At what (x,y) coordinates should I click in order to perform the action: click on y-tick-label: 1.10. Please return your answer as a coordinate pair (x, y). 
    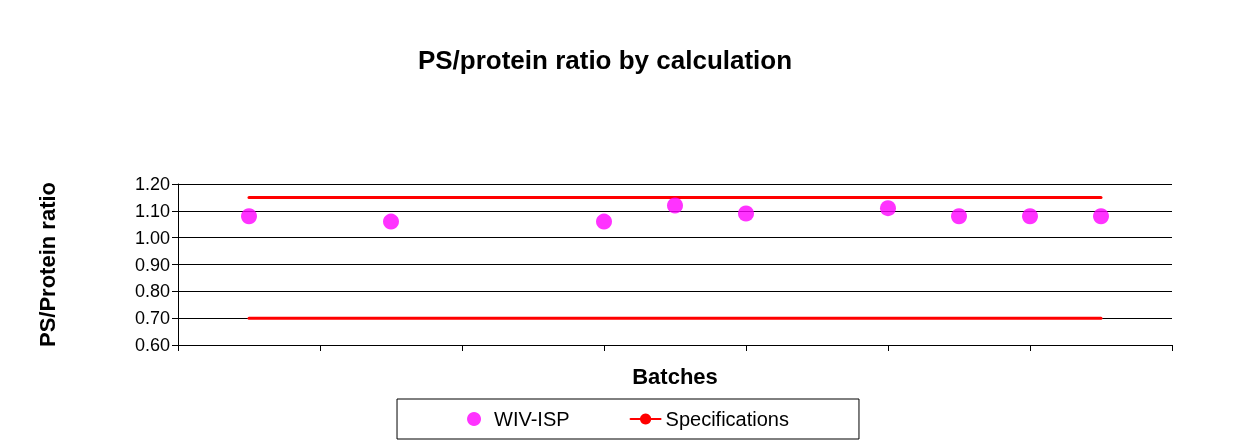
    Looking at the image, I should click on (152, 210).